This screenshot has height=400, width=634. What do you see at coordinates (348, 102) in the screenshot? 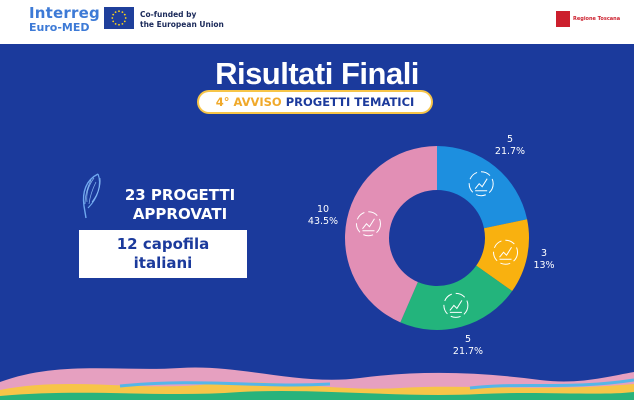
I see `subtitle-rest: PROGETTI TEMATICI` at bounding box center [348, 102].